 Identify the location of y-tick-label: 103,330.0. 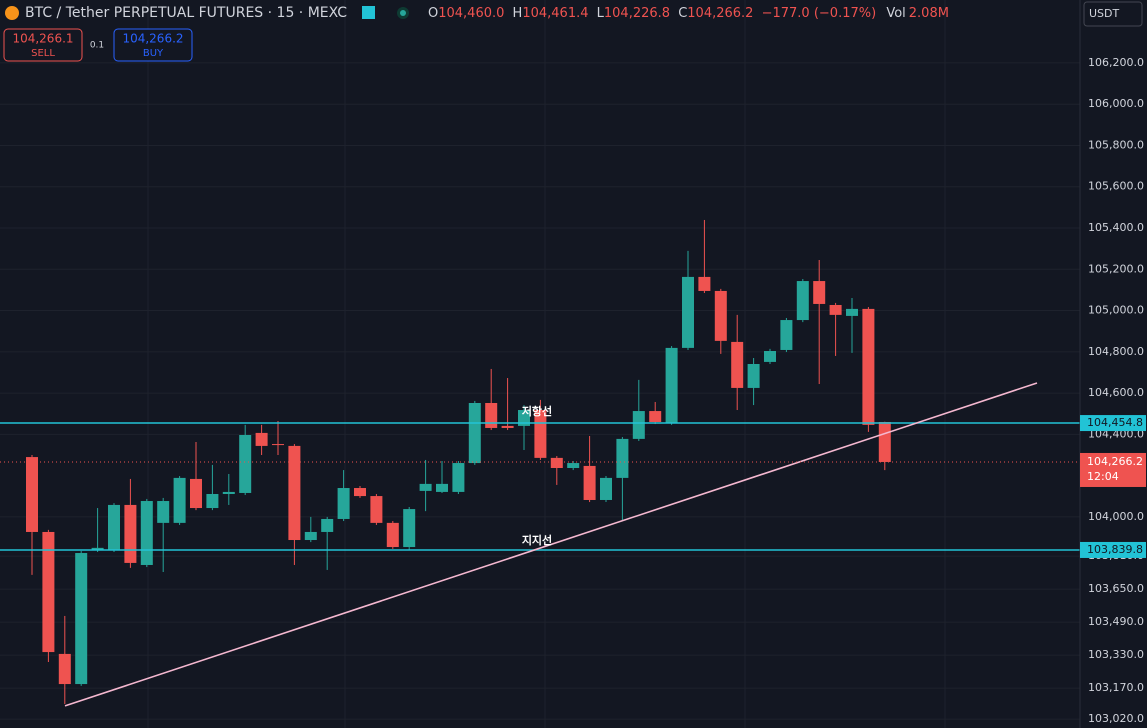
(1116, 654).